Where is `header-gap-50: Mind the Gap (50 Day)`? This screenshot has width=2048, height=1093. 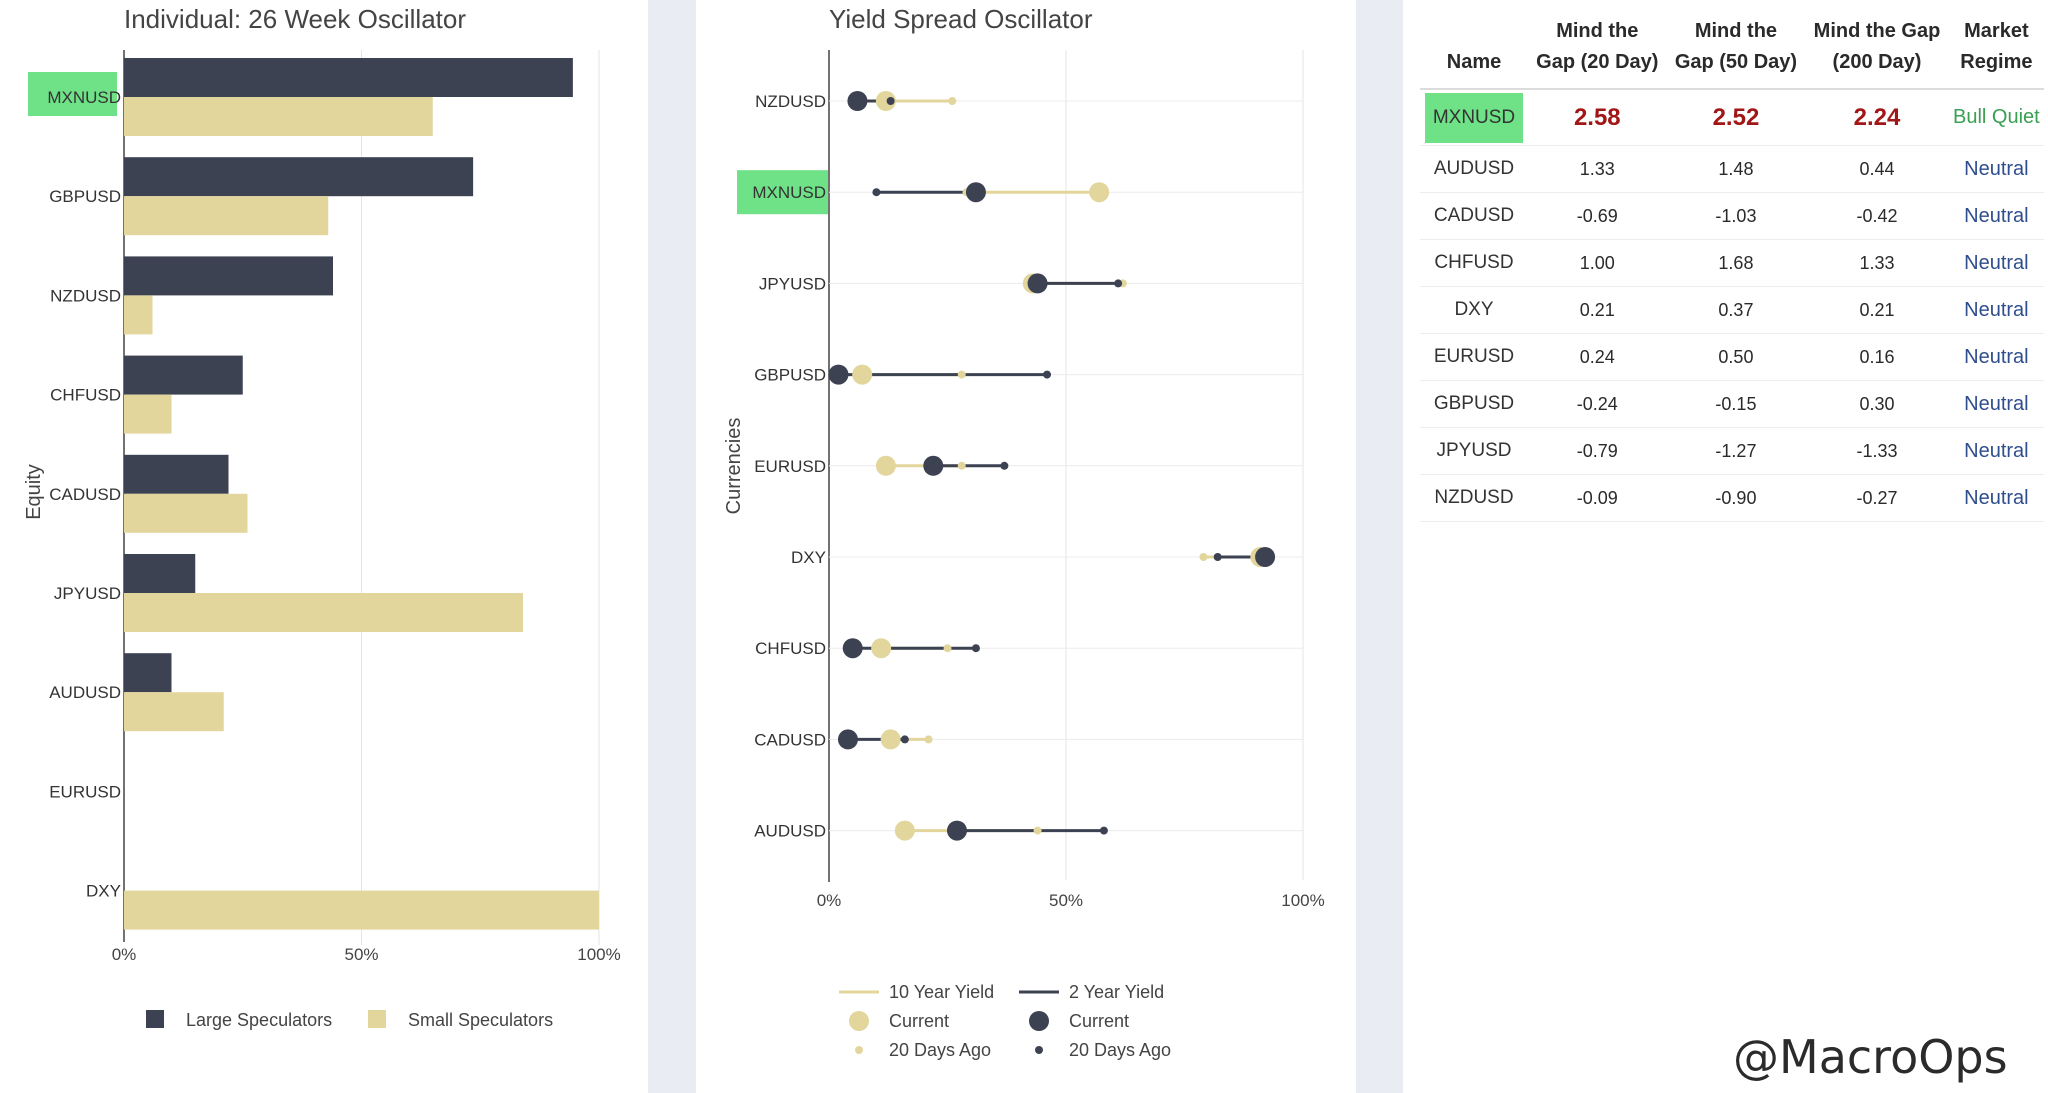
header-gap-50: Mind the Gap (50 Day) is located at coordinates (1736, 51).